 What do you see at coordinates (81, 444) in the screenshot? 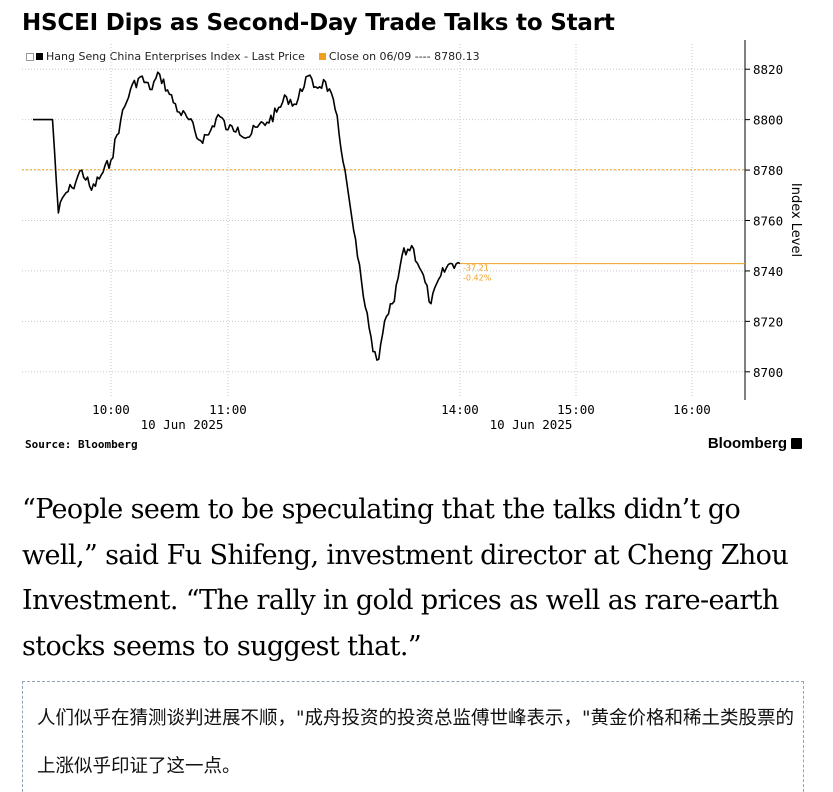
I see `source-note: Source: Bloomberg` at bounding box center [81, 444].